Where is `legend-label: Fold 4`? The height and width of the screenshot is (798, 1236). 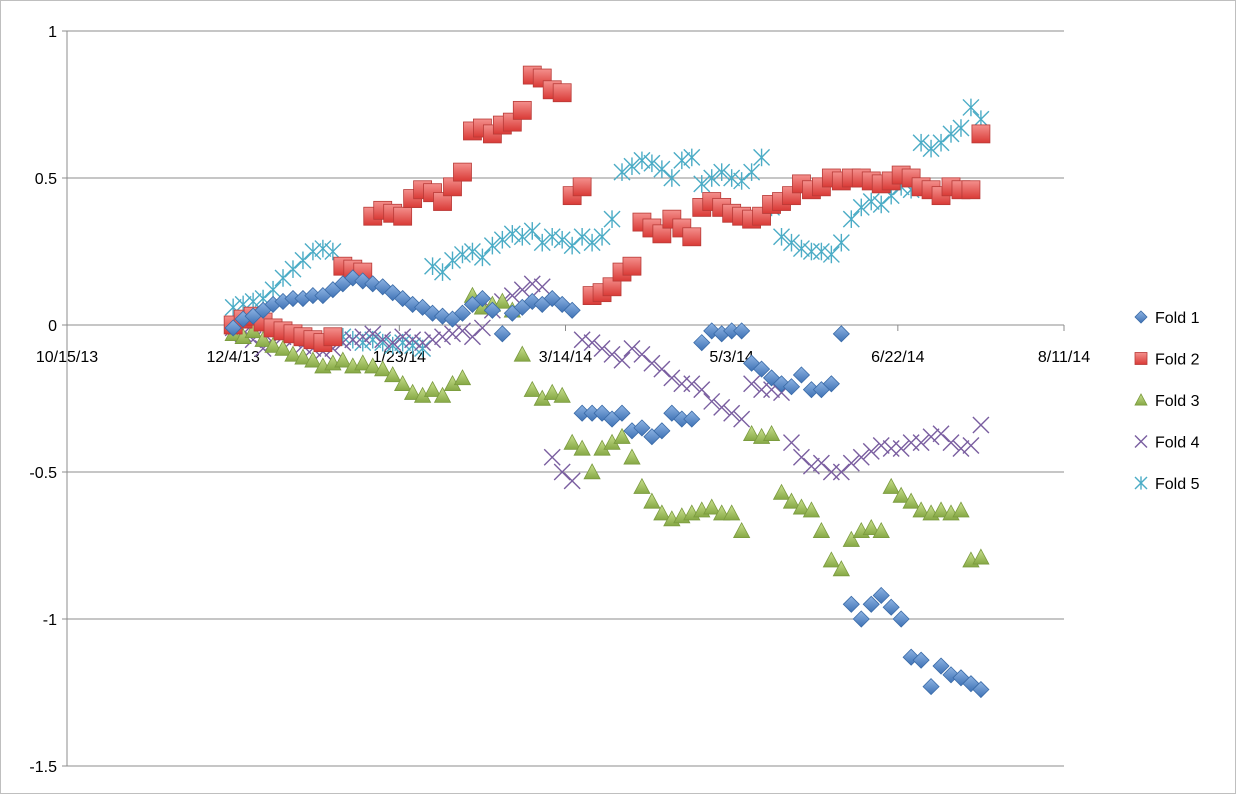 legend-label: Fold 4 is located at coordinates (1177, 443).